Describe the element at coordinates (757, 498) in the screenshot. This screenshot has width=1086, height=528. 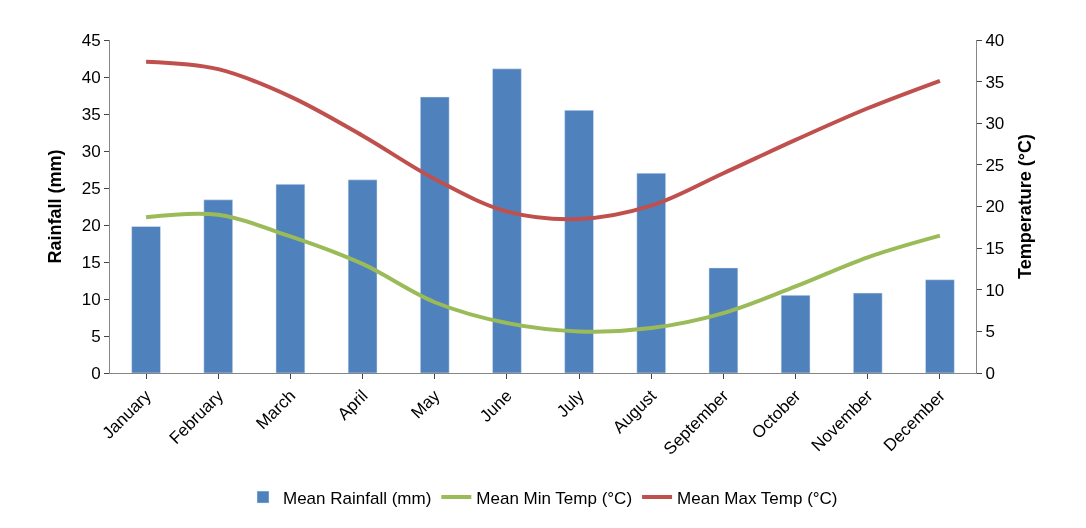
I see `legend-label: Mean Max Temp (°C)` at that location.